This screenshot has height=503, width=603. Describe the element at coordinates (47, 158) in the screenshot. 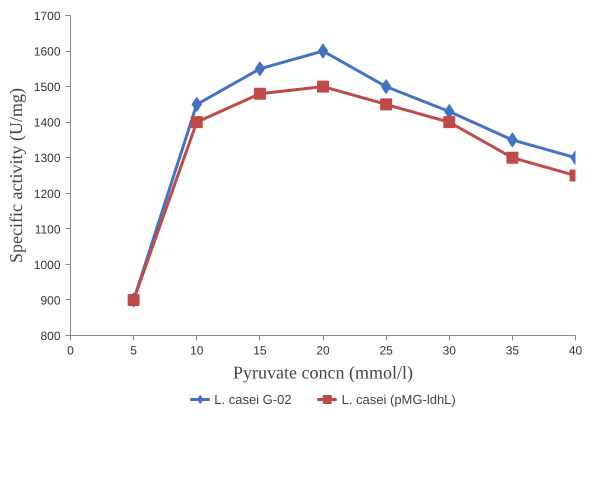

I see `y-tick-label: 1300` at that location.